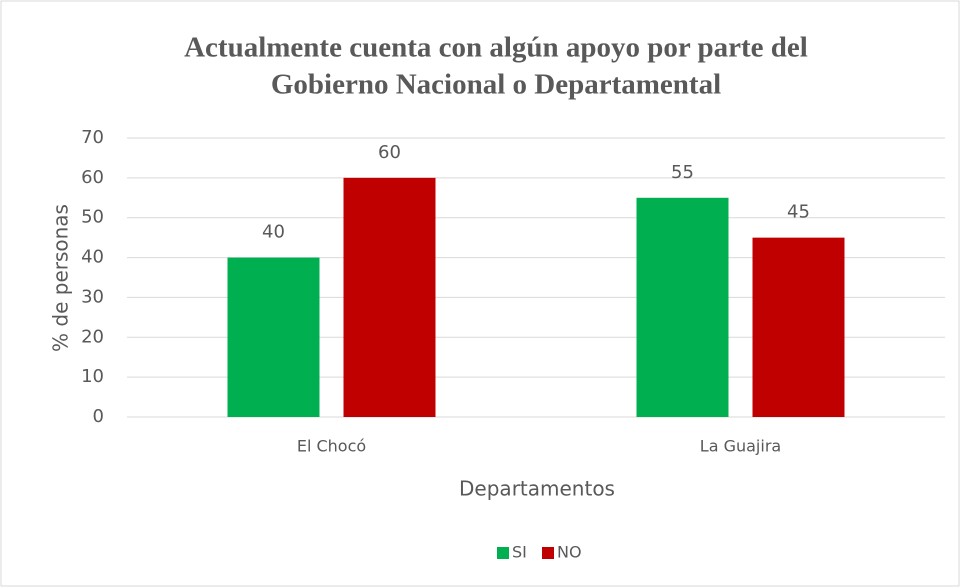 The height and width of the screenshot is (588, 961). I want to click on y-tick-label: 40, so click(92, 257).